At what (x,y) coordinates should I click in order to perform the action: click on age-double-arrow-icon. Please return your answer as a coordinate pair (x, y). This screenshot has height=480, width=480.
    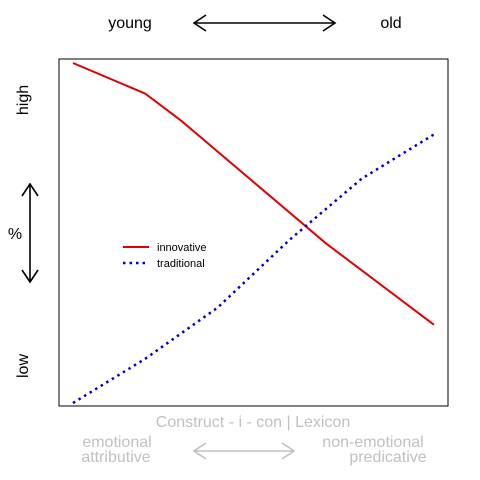
    Looking at the image, I should click on (264, 23).